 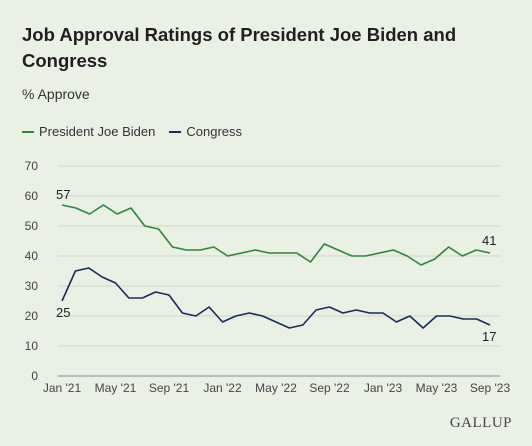 I want to click on y-tick-label: 20, so click(x=32, y=316).